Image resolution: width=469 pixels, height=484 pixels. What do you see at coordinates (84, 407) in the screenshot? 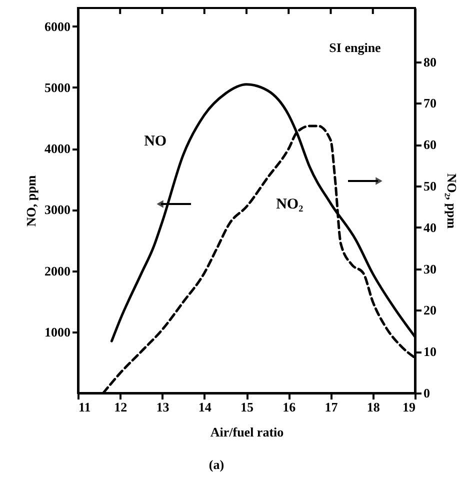
I see `x-tick-label: 11` at bounding box center [84, 407].